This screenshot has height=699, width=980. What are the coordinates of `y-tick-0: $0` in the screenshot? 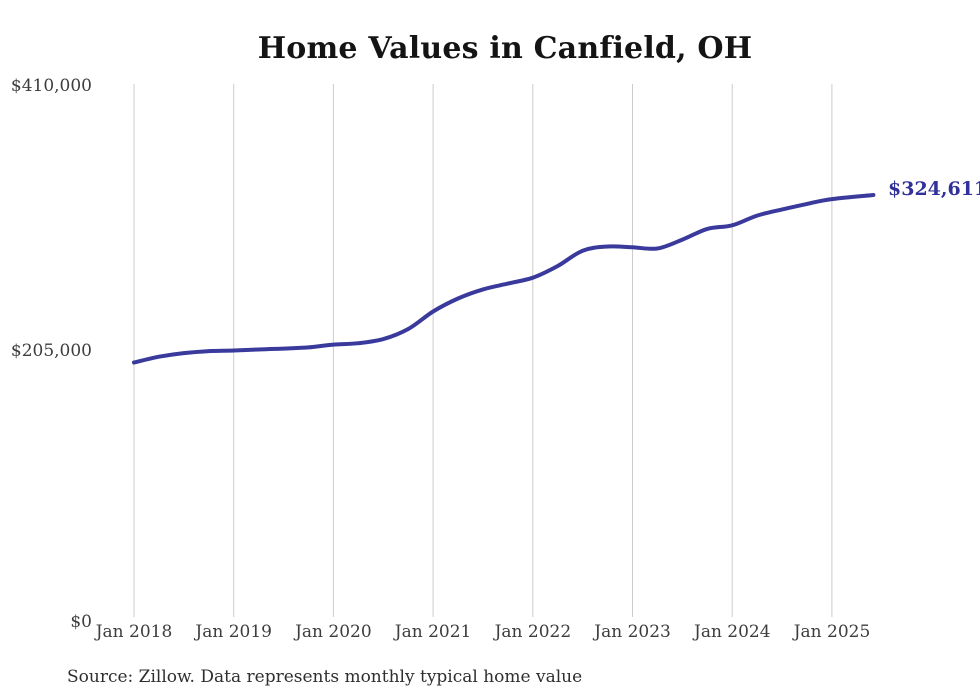 It's located at (81, 622).